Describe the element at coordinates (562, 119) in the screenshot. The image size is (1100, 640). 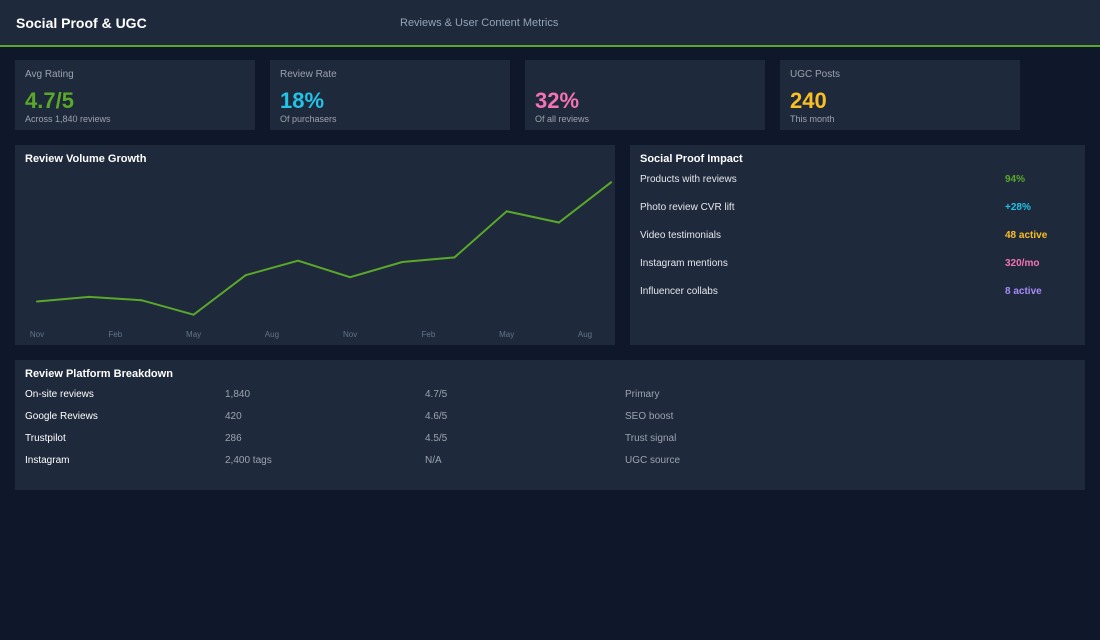
I see `kpi-sub: Of all reviews` at that location.